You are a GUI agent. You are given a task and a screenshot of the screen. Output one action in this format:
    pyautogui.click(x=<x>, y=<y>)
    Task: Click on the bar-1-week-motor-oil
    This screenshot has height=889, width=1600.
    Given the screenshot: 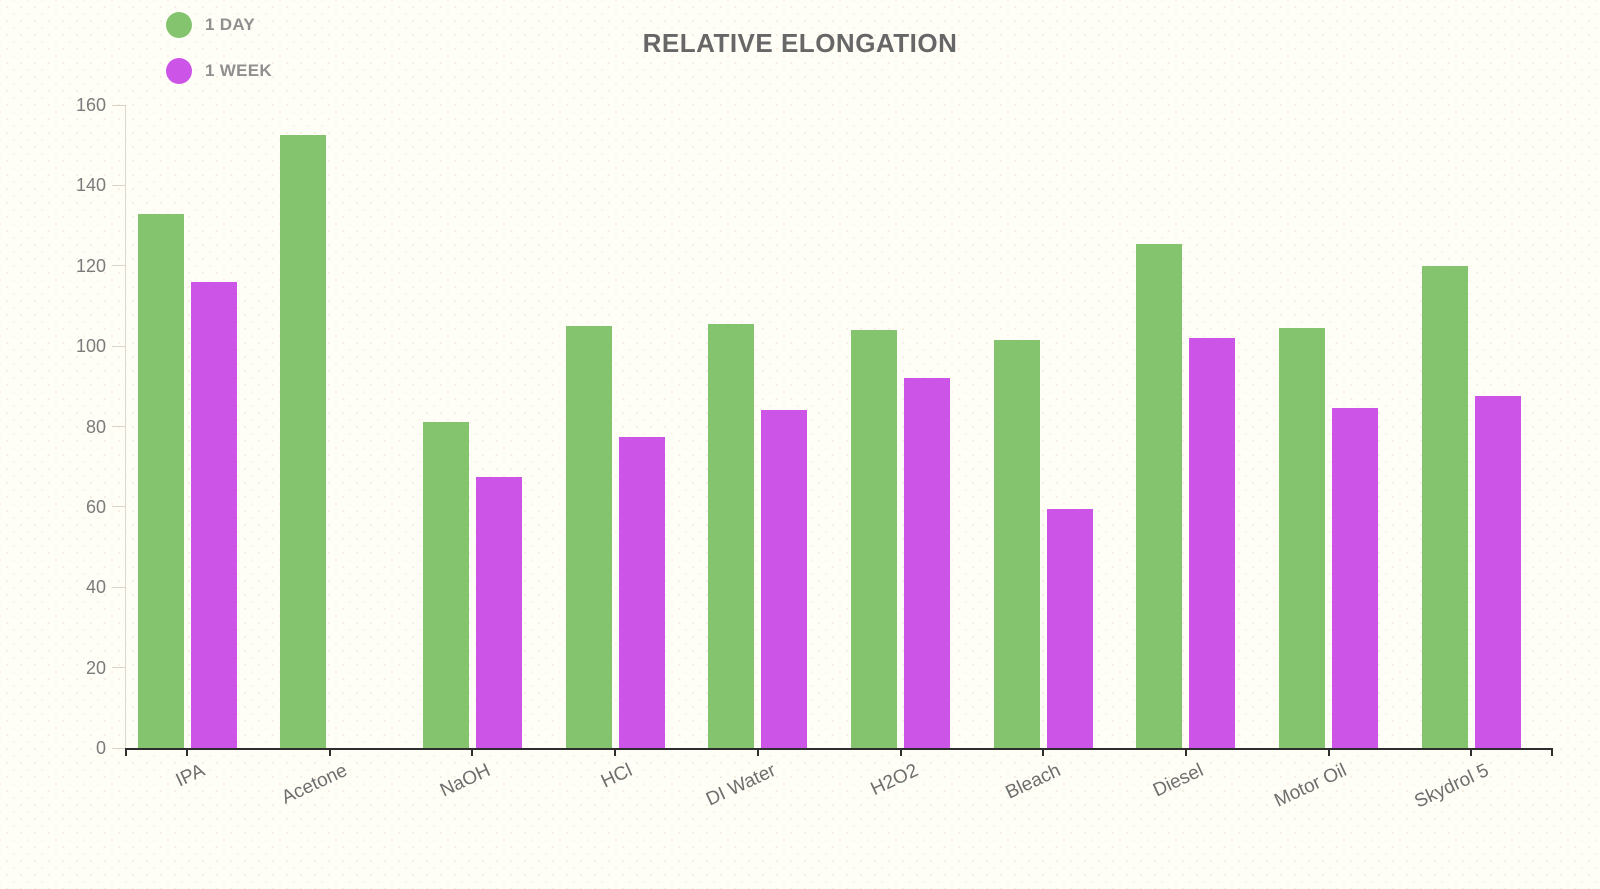 What is the action you would take?
    pyautogui.click(x=1355, y=578)
    